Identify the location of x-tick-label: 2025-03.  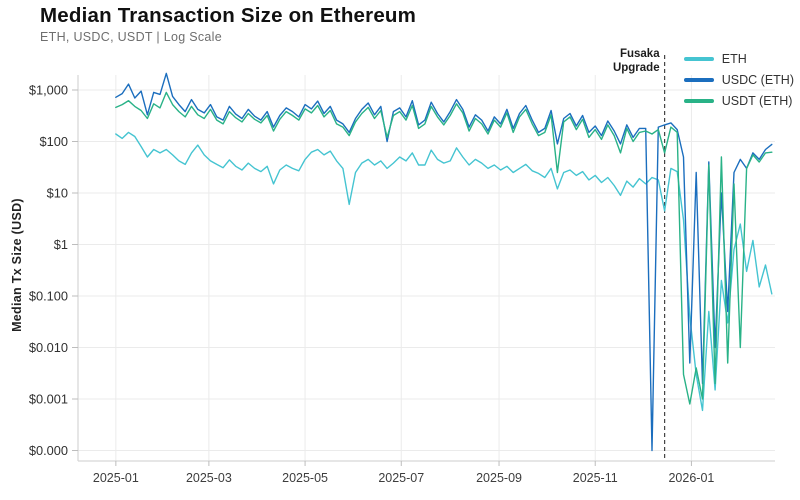
(209, 478).